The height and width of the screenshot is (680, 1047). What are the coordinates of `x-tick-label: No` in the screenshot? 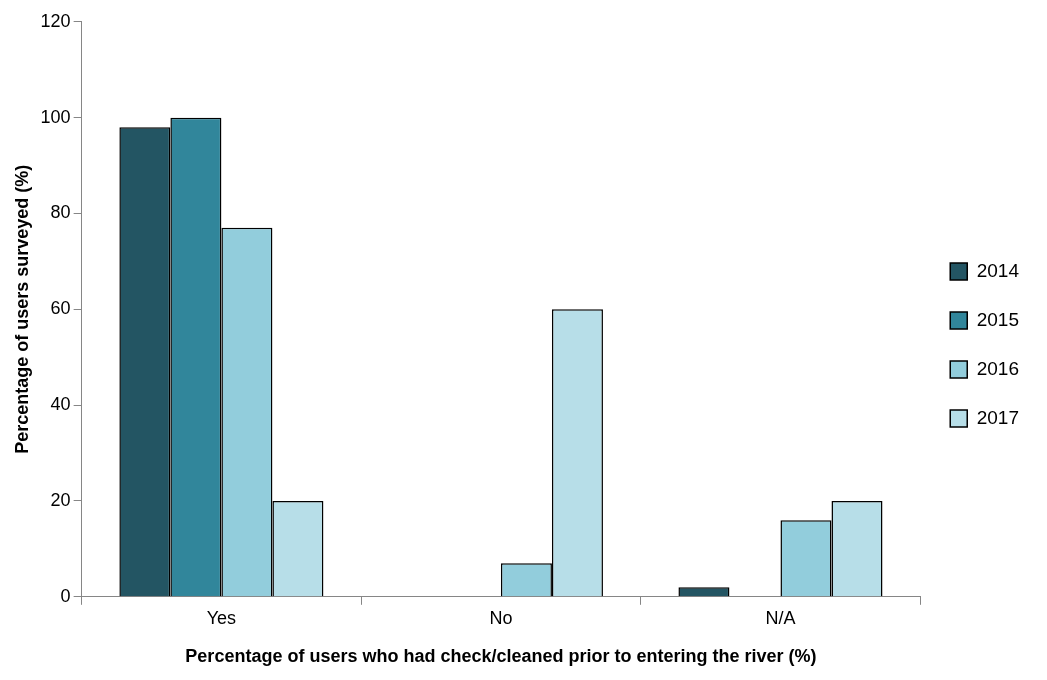 It's located at (501, 617).